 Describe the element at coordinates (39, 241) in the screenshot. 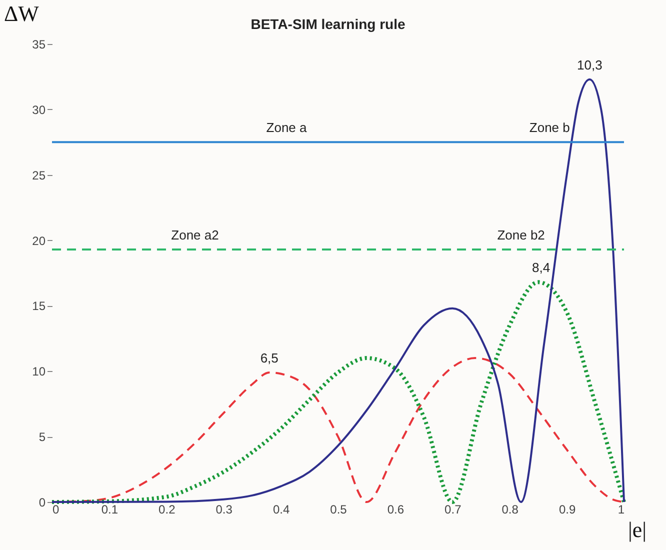

I see `y-tick-label: 20` at that location.